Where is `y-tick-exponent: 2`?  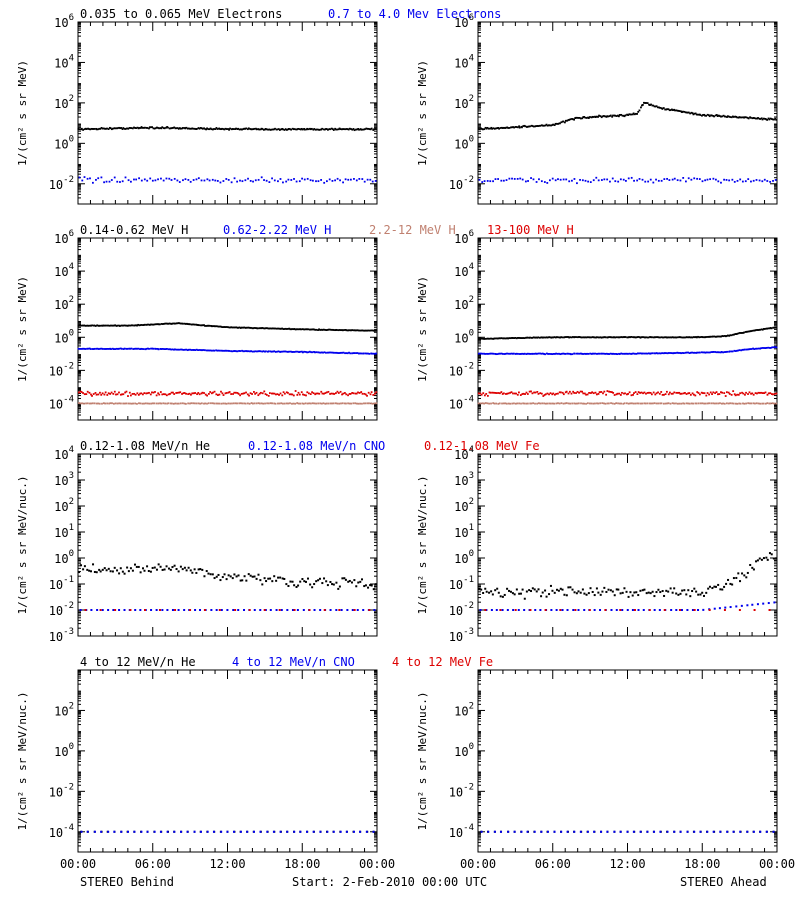 y-tick-exponent: 2 is located at coordinates (471, 502).